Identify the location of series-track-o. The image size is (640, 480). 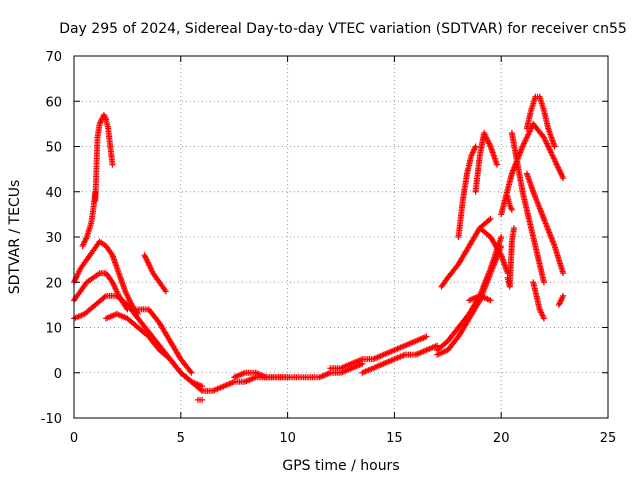
(511, 257).